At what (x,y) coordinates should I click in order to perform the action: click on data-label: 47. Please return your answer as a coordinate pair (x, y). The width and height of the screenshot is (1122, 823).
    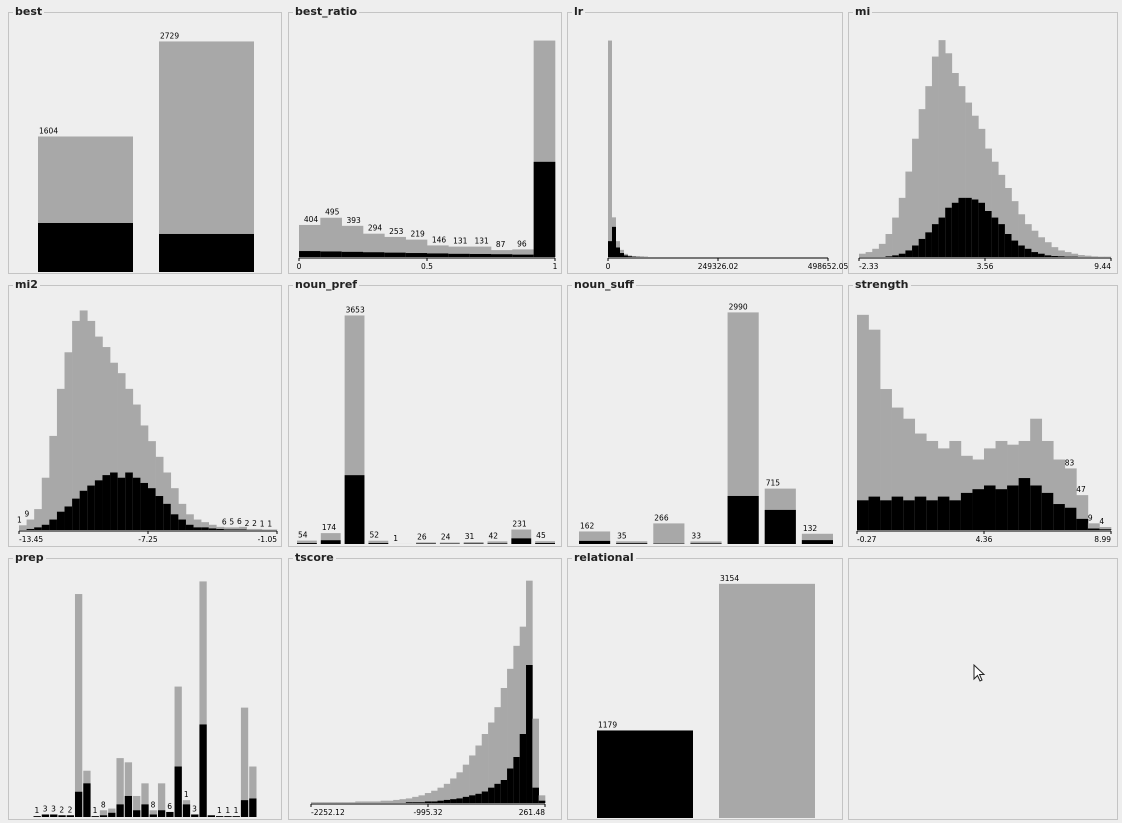
    Looking at the image, I should click on (1081, 489).